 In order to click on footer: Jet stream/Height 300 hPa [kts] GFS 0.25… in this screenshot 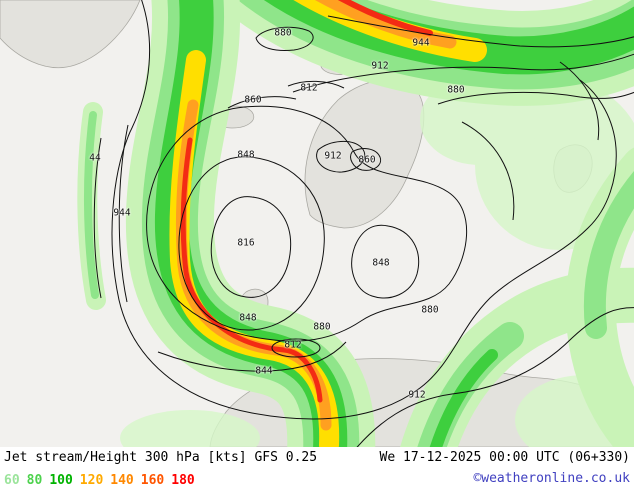, I will do `click(317, 468)`.